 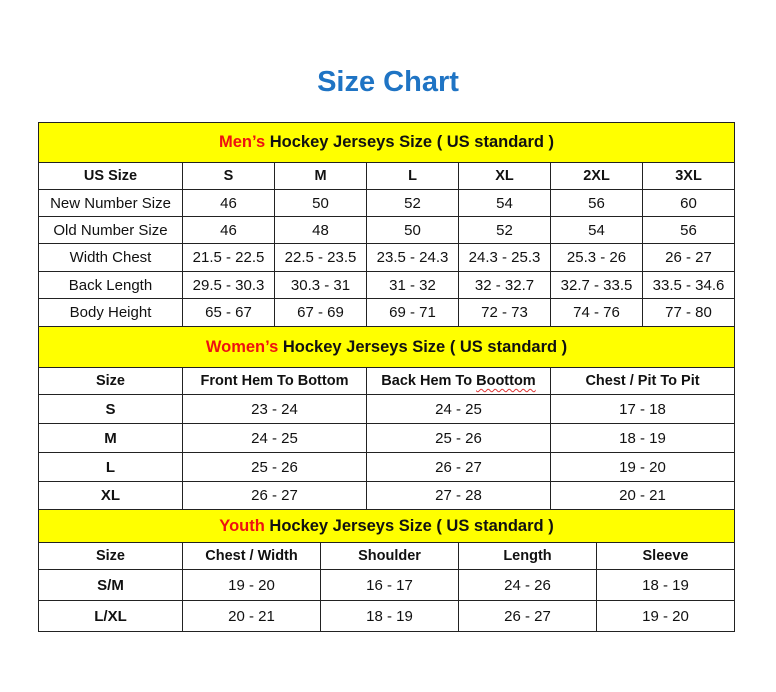 I want to click on table-cell: 23 - 24, so click(x=274, y=409).